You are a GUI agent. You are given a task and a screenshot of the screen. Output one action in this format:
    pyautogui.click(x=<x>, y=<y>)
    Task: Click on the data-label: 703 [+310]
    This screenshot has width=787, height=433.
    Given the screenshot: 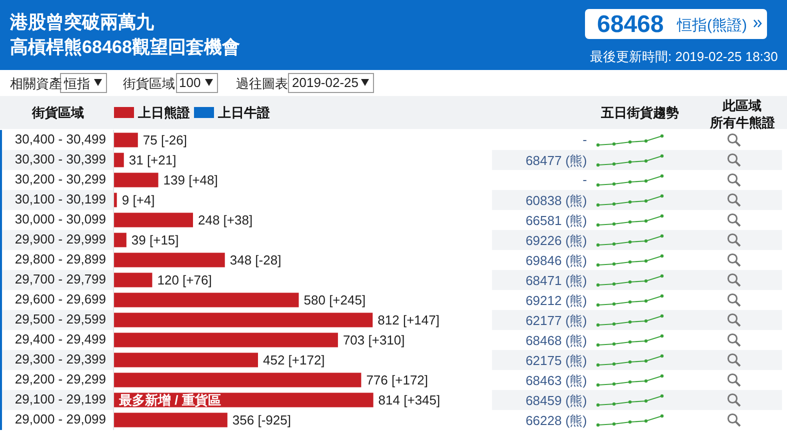 What is the action you would take?
    pyautogui.click(x=373, y=340)
    